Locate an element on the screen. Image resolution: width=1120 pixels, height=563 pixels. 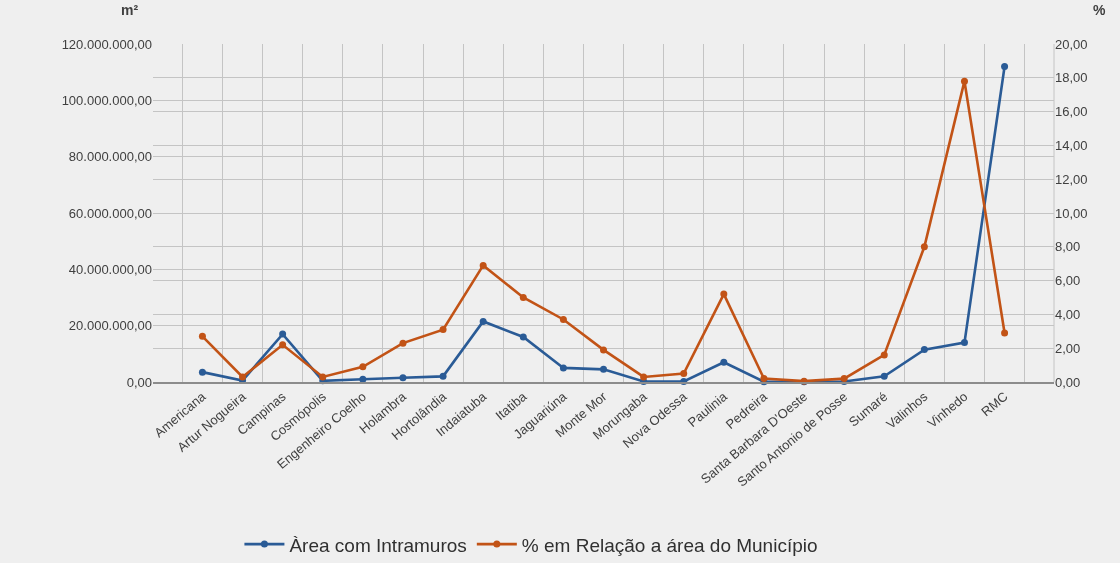
y2-tick-label: 6,00 is located at coordinates (1068, 281).